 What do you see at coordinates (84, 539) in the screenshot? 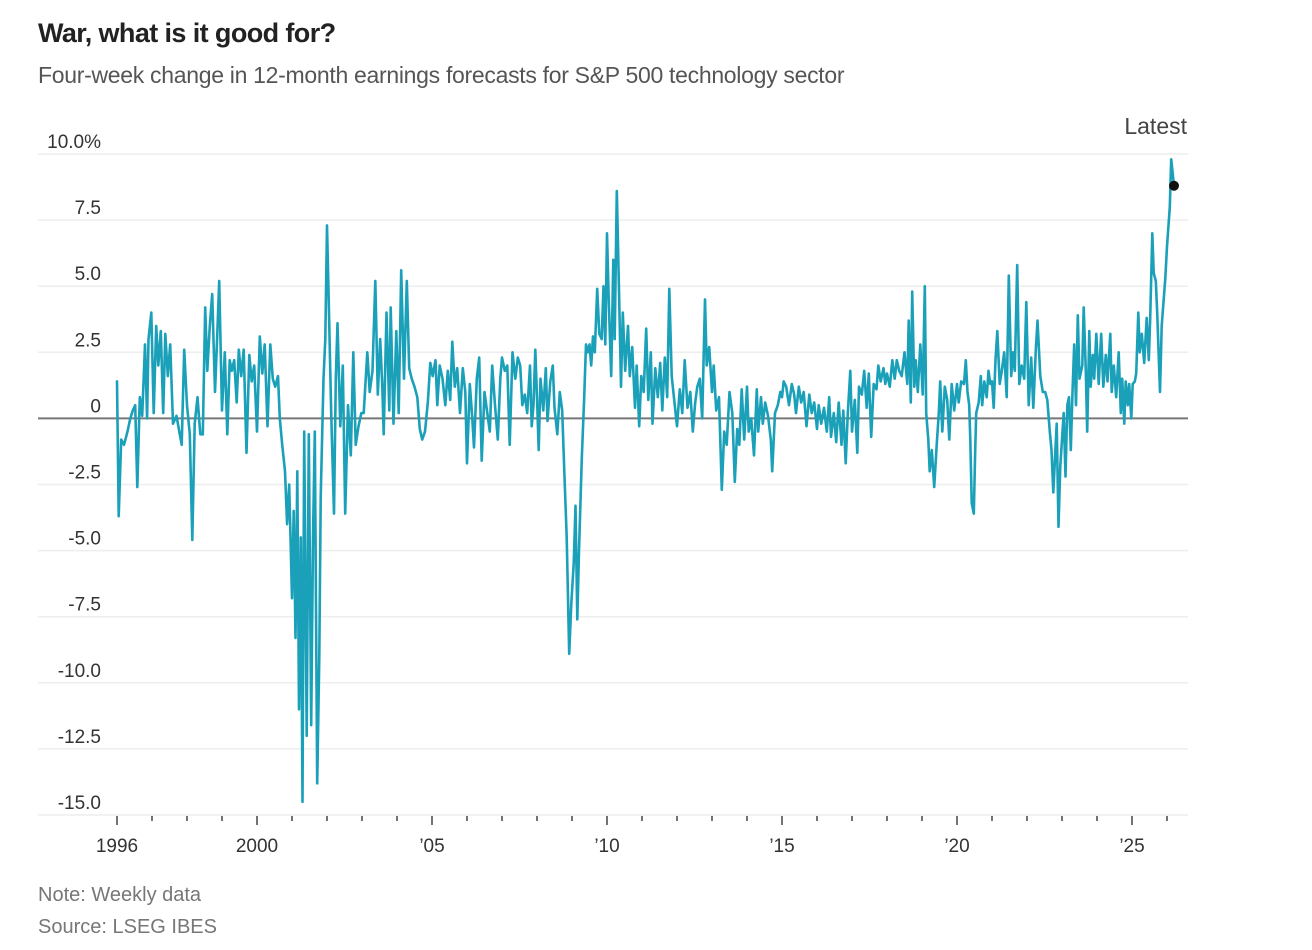
I see `y-tick-label: -5.0` at bounding box center [84, 539].